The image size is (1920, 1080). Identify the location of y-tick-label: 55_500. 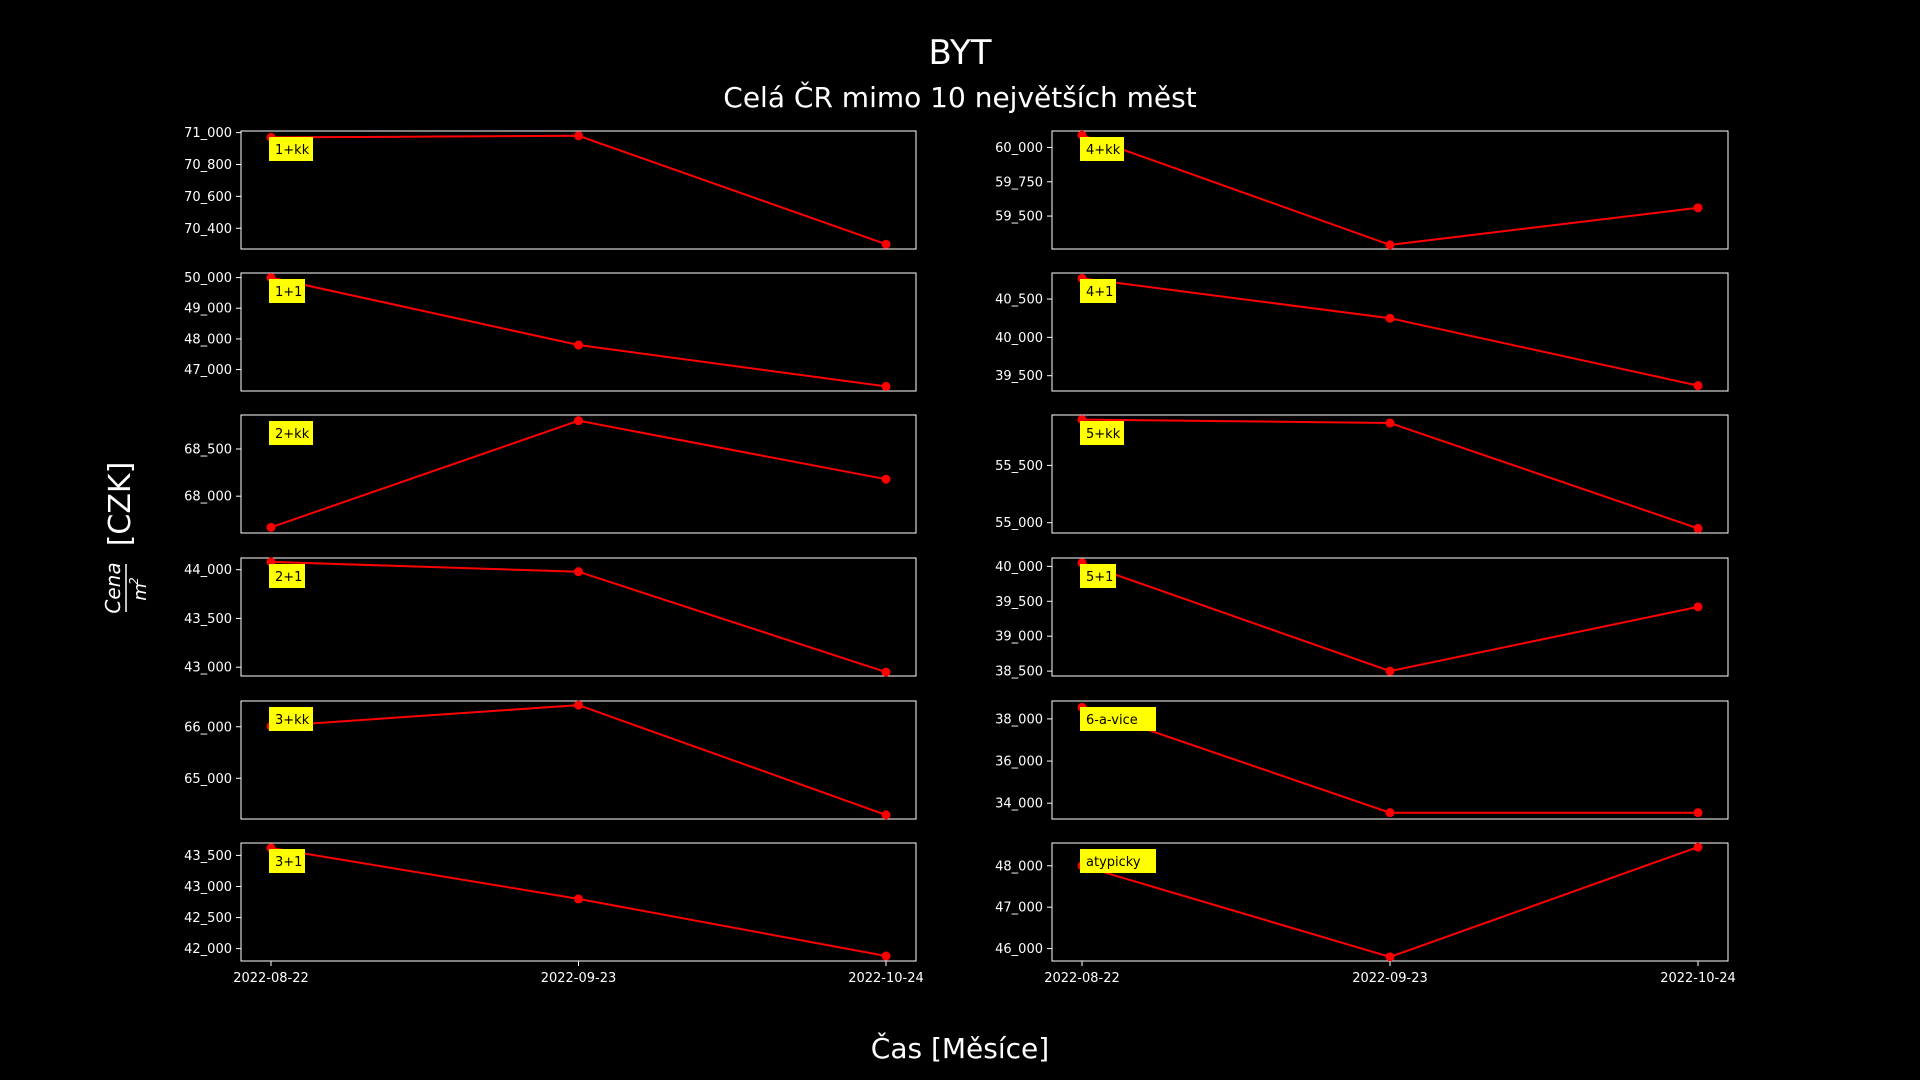
(1019, 466).